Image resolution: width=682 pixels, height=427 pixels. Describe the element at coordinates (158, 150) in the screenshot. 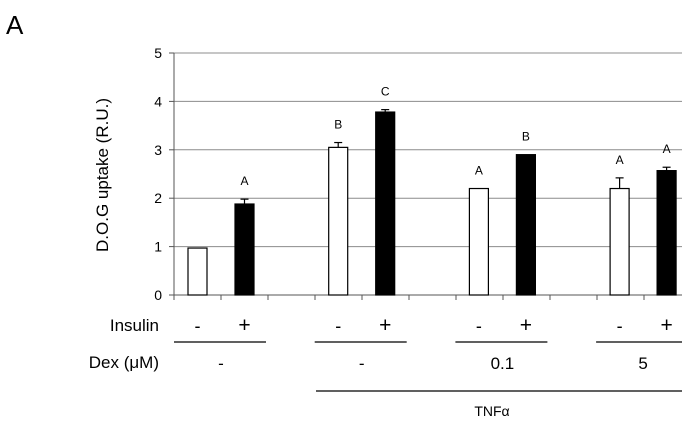

I see `y-tick-label: 3` at that location.